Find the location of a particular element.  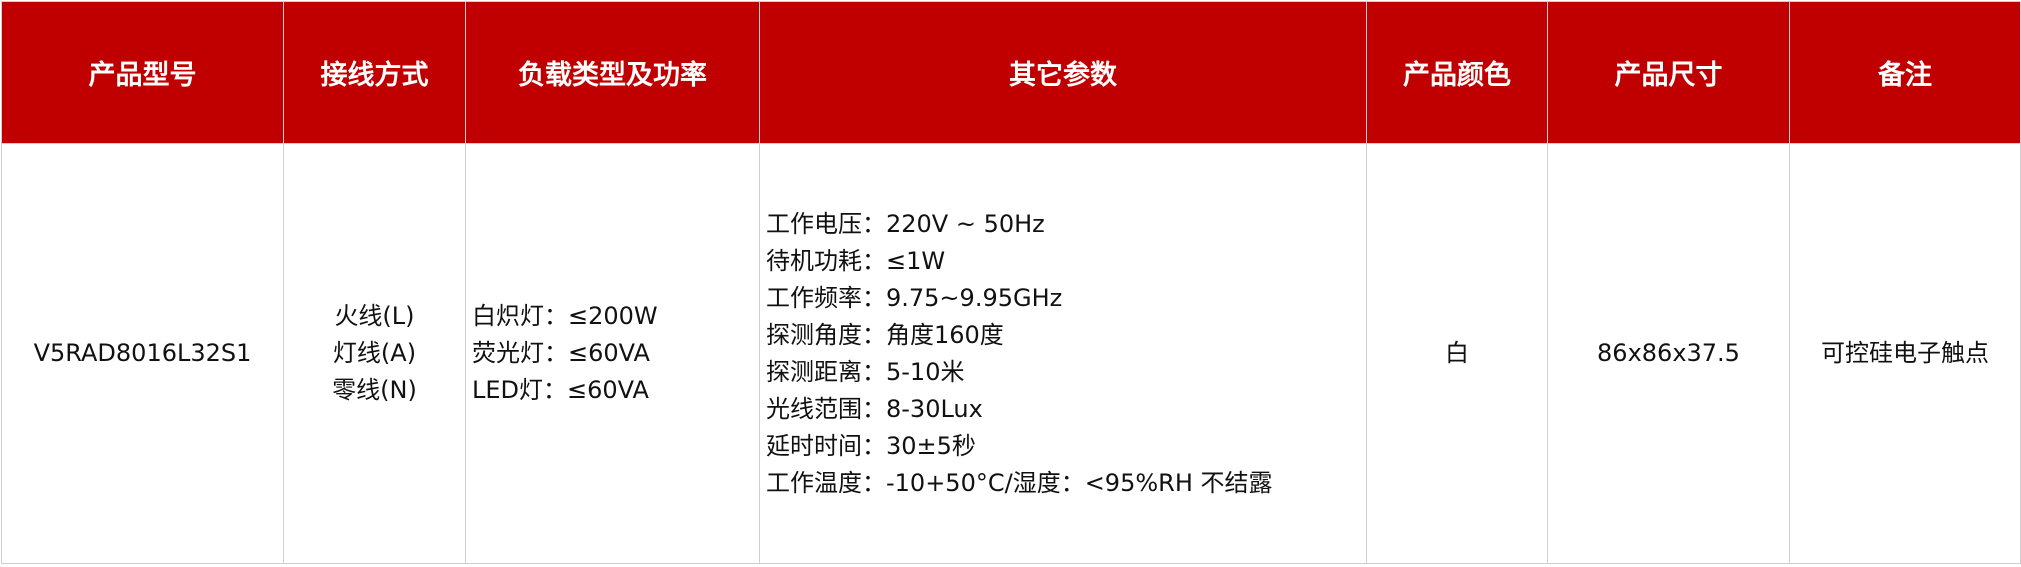

cell-wiring: 火线(L) 灯线(A) 零线(N) is located at coordinates (374, 353).